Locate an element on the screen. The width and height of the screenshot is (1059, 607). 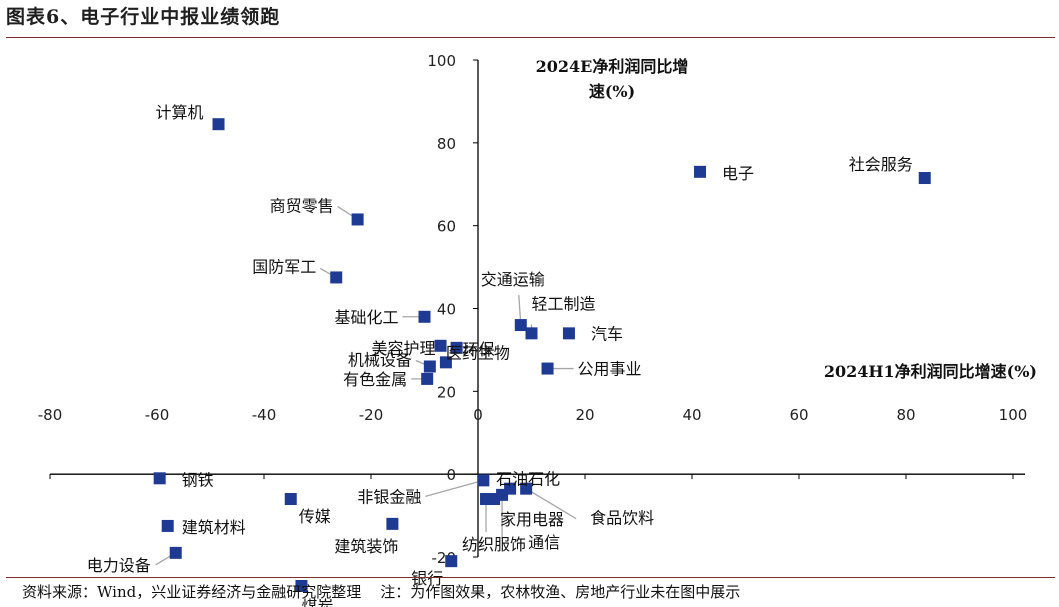
point-label: 非银金融 is located at coordinates (389, 496).